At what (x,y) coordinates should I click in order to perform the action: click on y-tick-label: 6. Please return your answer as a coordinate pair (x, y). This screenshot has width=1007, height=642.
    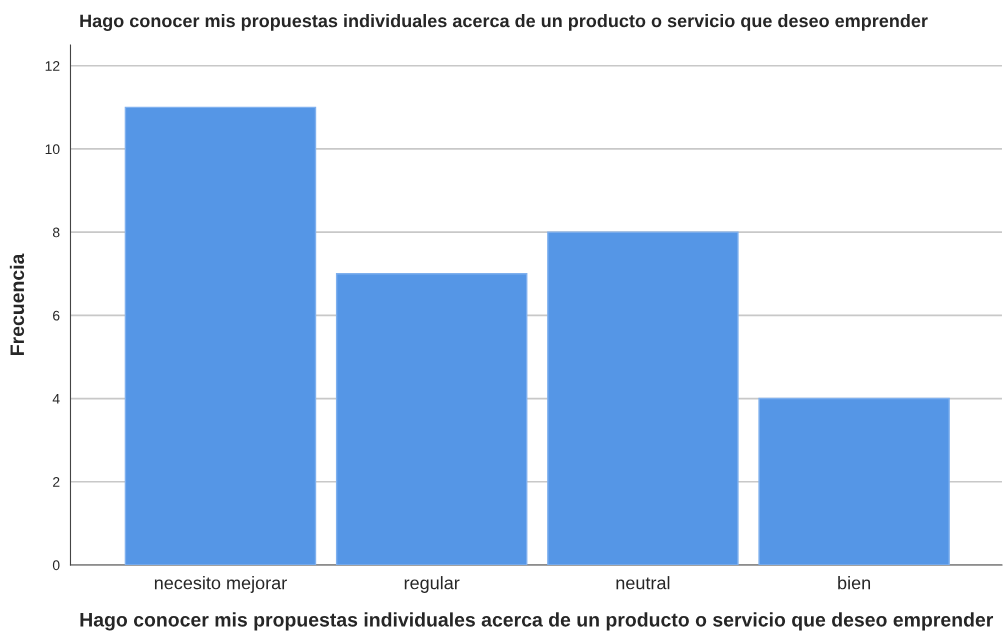
    Looking at the image, I should click on (56, 315).